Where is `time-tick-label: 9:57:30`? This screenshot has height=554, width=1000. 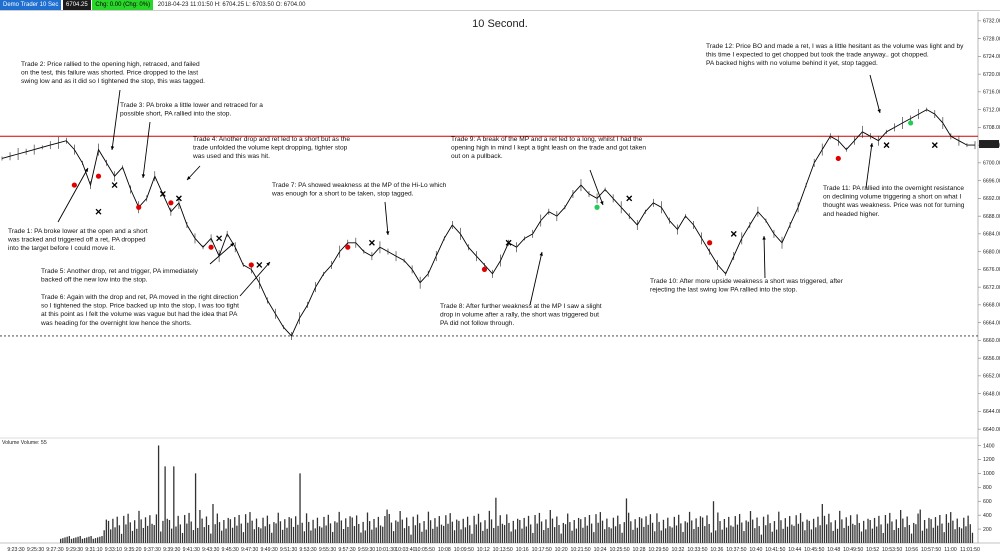 time-tick-label: 9:57:30 is located at coordinates (346, 550).